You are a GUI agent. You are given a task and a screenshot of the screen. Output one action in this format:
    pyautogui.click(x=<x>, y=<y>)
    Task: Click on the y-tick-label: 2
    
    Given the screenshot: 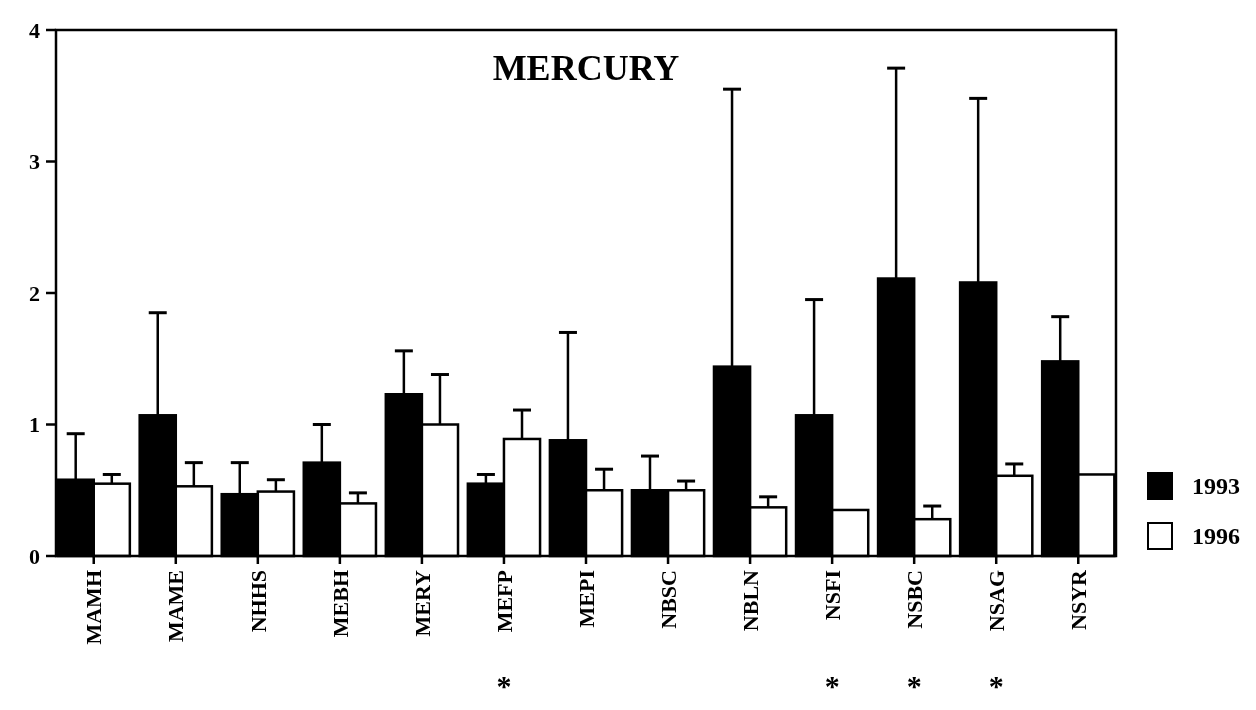 What is the action you would take?
    pyautogui.click(x=34, y=293)
    